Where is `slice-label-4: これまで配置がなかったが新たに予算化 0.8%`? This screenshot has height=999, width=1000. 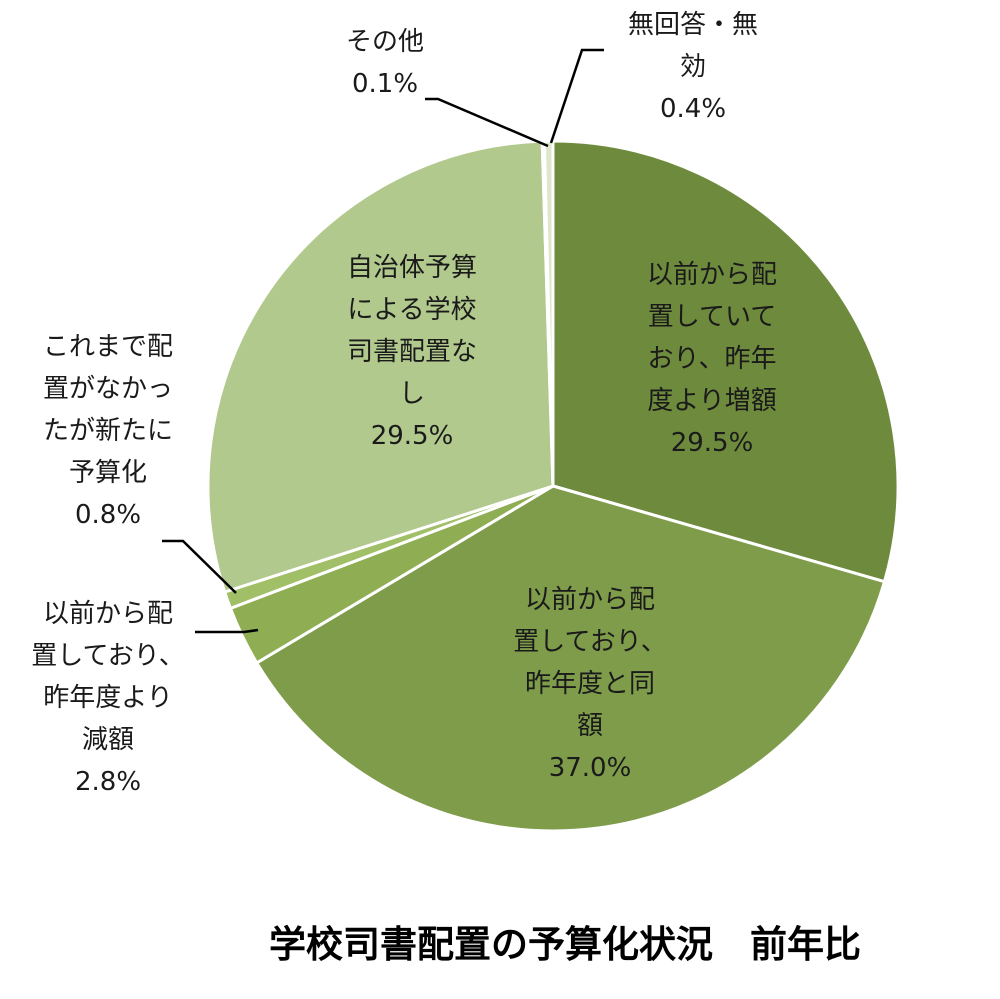 slice-label-4: これまで配置がなかったが新たに予算化 0.8% is located at coordinates (108, 431).